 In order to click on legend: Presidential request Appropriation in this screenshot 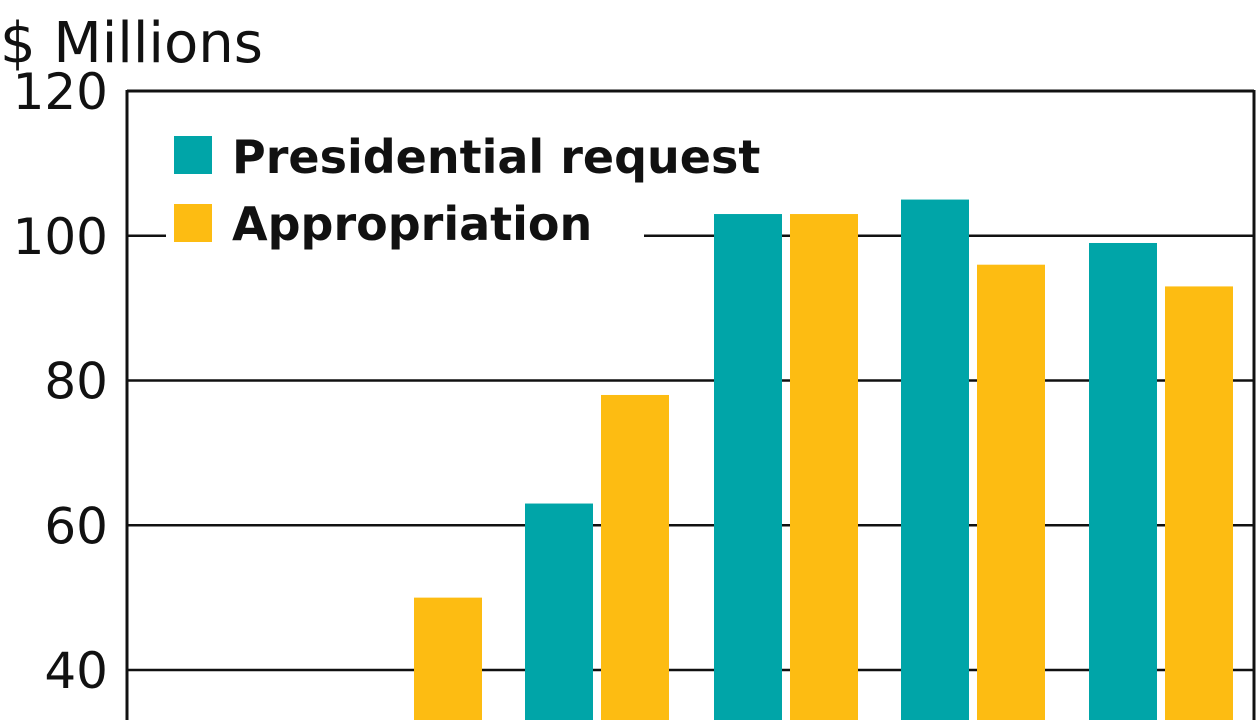, I will do `click(463, 189)`.